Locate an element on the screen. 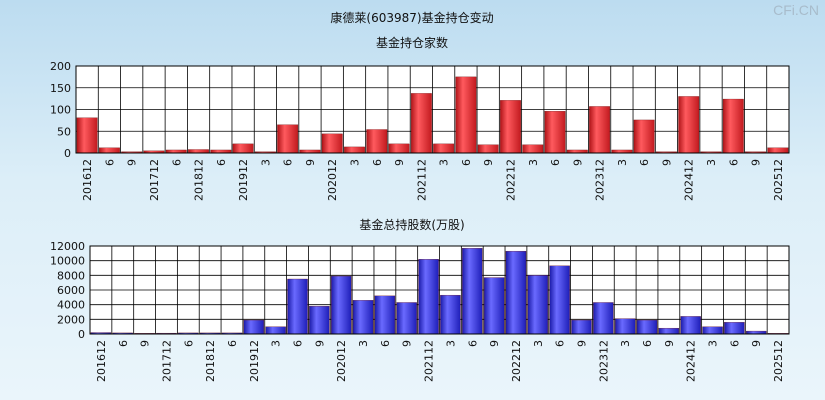 The height and width of the screenshot is (400, 825). shares-x-tick-label: 201612 is located at coordinates (101, 361).